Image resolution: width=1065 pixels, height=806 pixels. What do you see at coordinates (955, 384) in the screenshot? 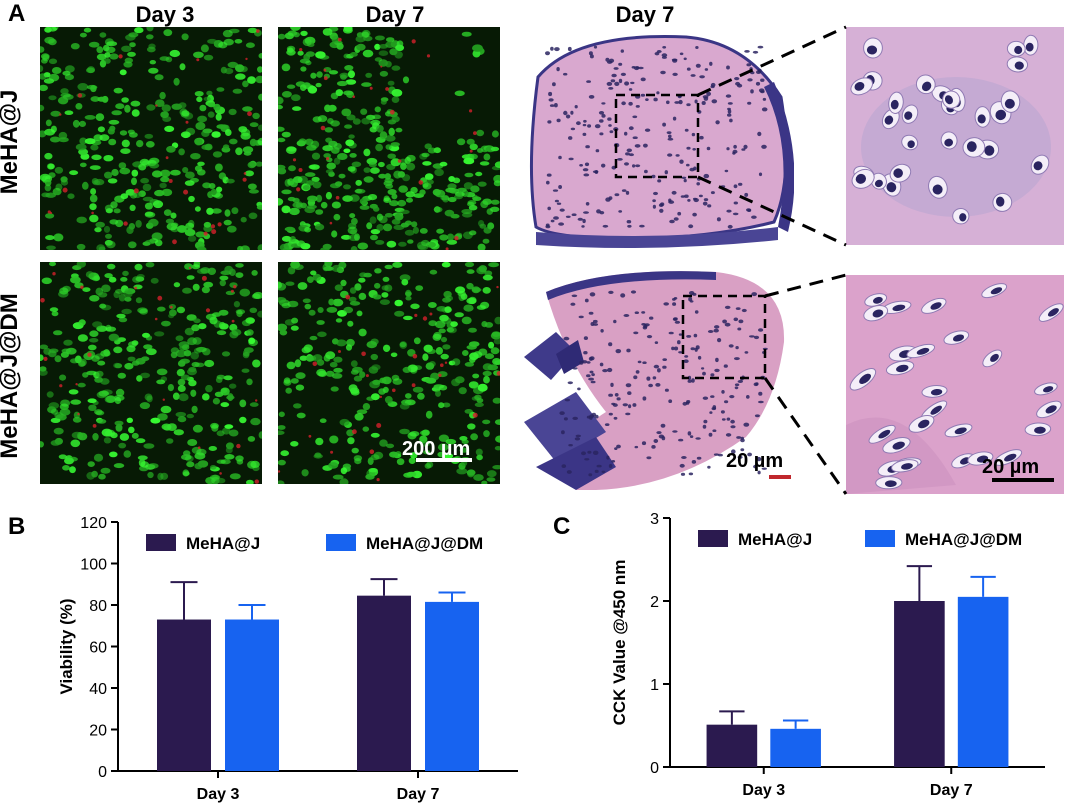
I see `tissue-zoom` at bounding box center [955, 384].